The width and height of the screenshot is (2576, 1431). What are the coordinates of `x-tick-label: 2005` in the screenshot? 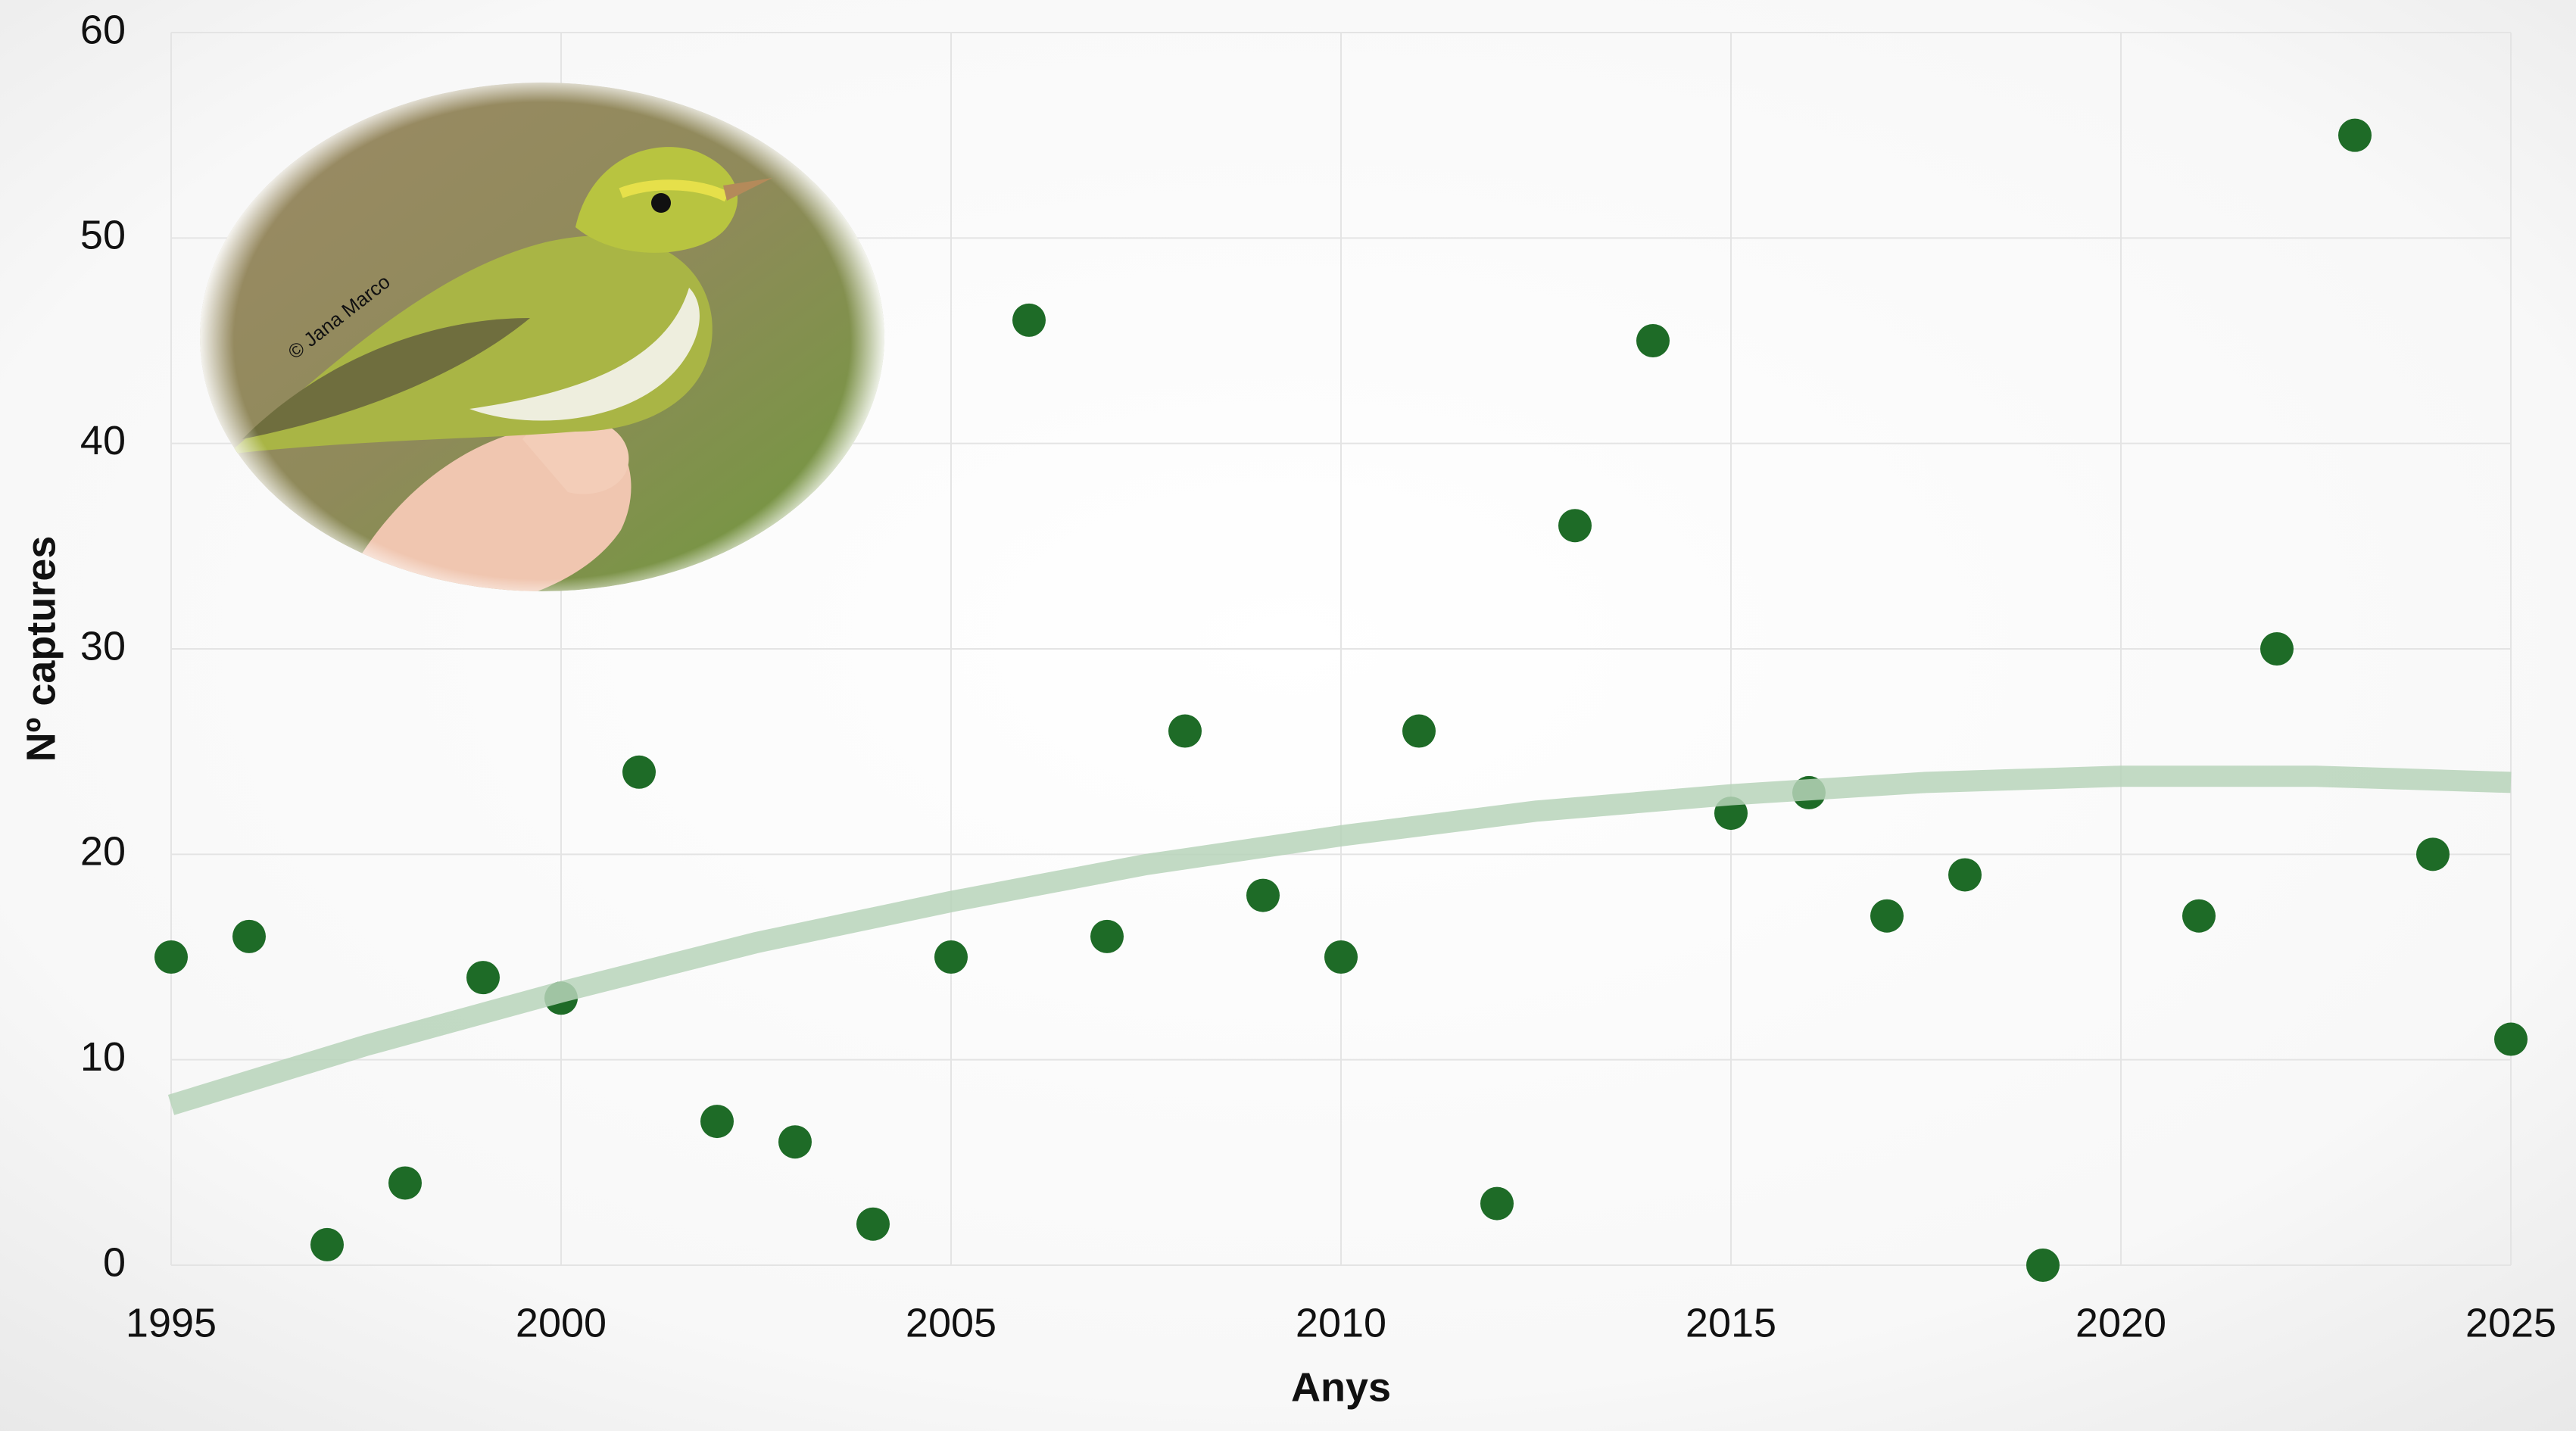 It's located at (951, 1322).